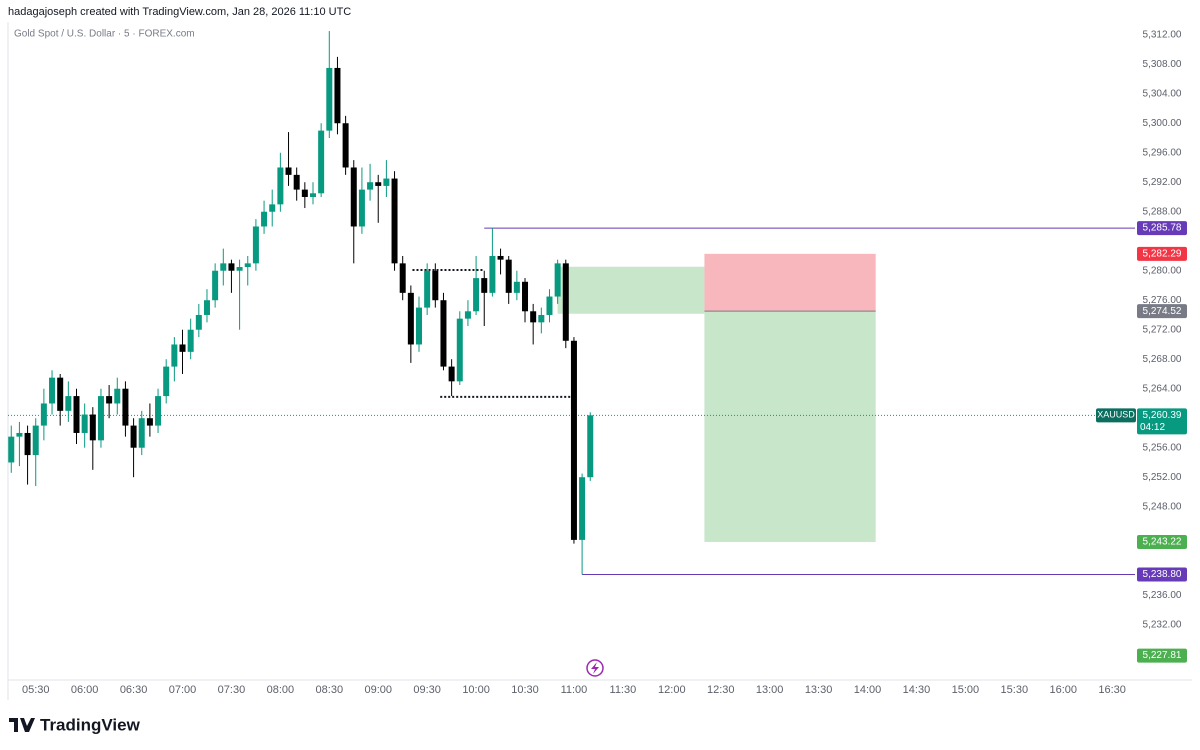  Describe the element at coordinates (1162, 359) in the screenshot. I see `y-tick-label: 5,268.00` at that location.